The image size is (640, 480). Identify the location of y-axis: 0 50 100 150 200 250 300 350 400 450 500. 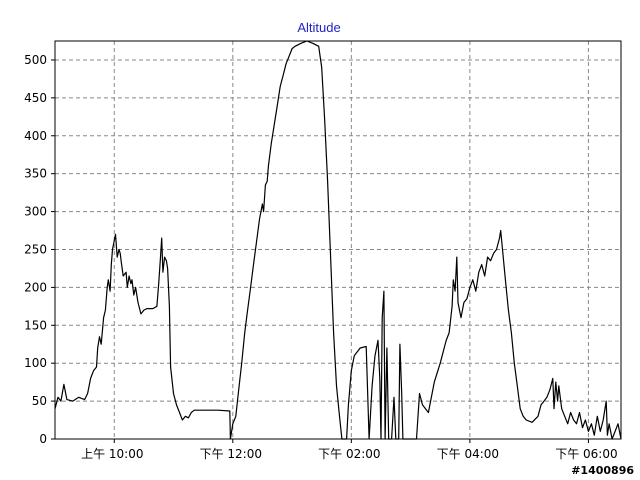
(39, 249).